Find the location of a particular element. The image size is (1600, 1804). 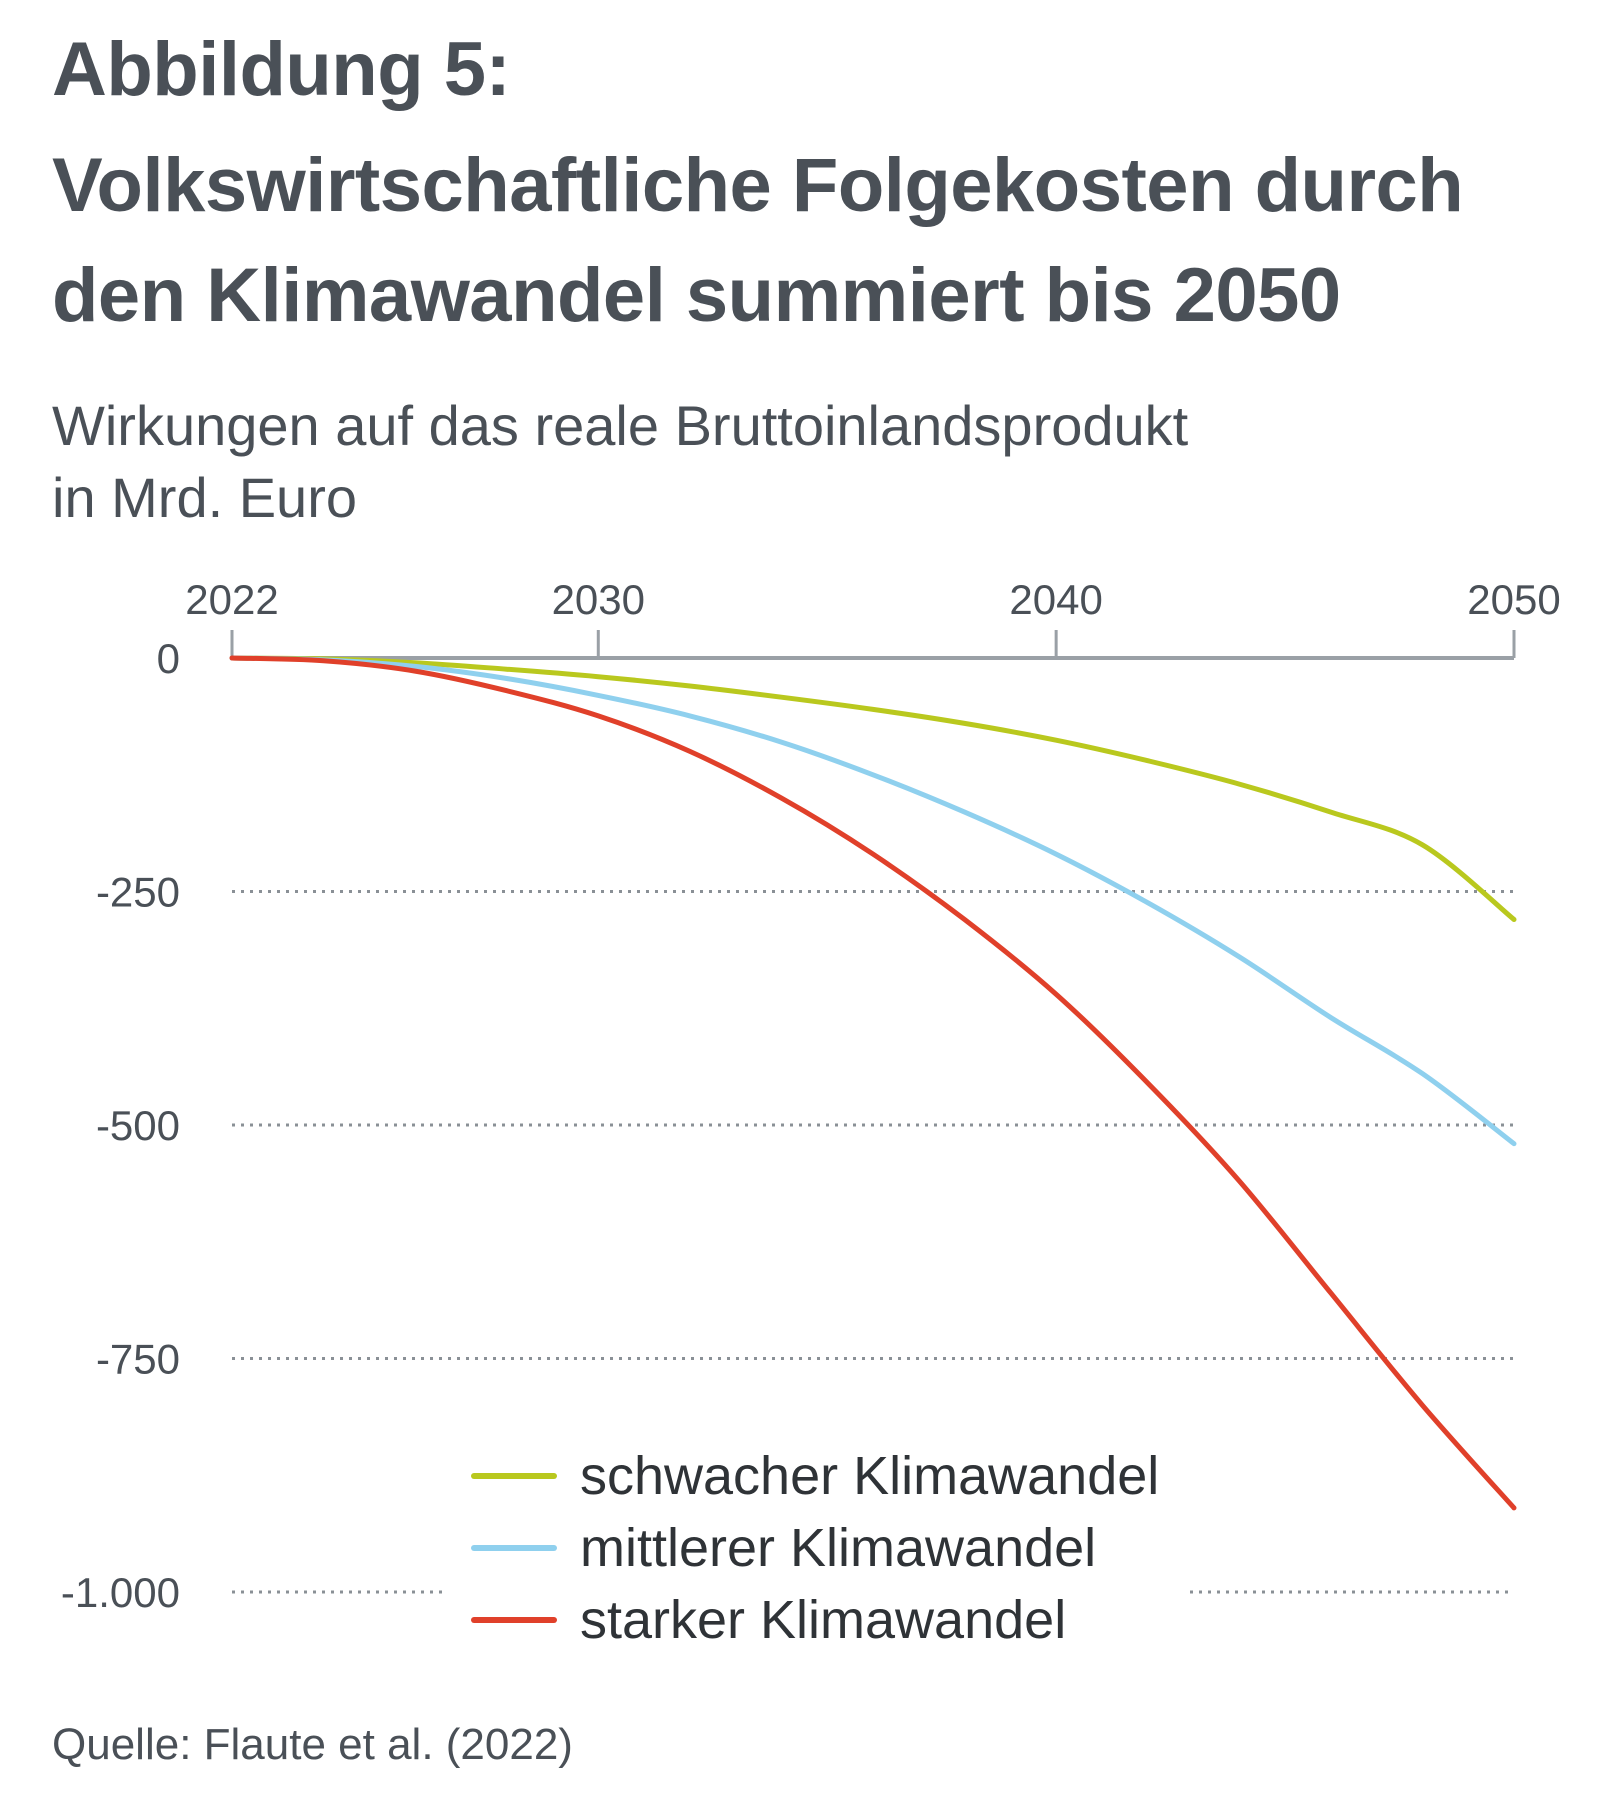

chart-title-line-1: Abbildung 5: is located at coordinates (281, 69).